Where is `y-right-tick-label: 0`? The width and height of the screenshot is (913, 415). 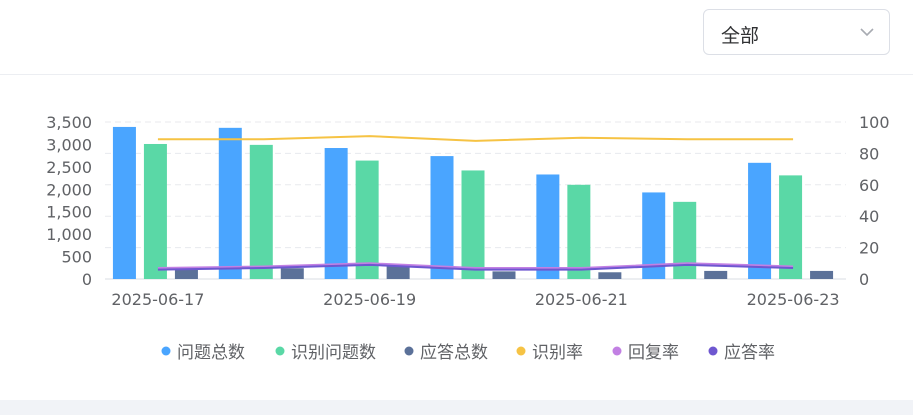 y-right-tick-label: 0 is located at coordinates (864, 279).